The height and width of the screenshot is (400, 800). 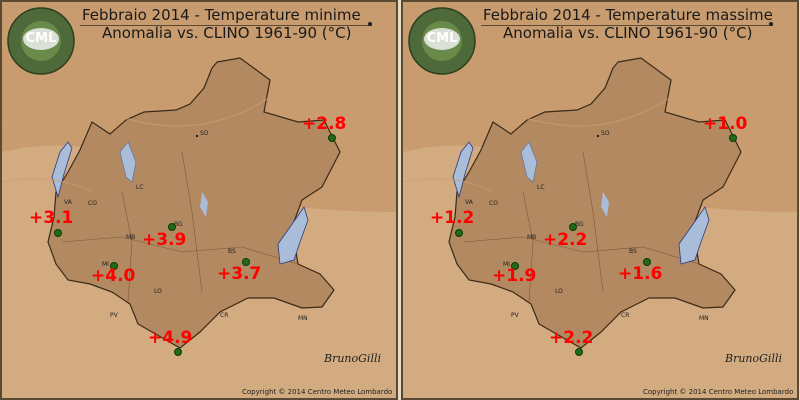 I want to click on anomaly-mi: +4.0, so click(x=113, y=276).